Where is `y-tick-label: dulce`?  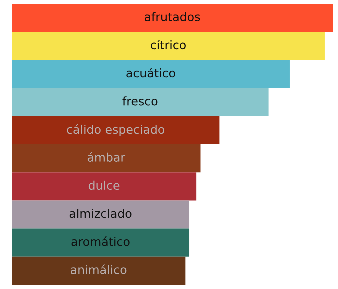
y-tick-label: dulce is located at coordinates (104, 185).